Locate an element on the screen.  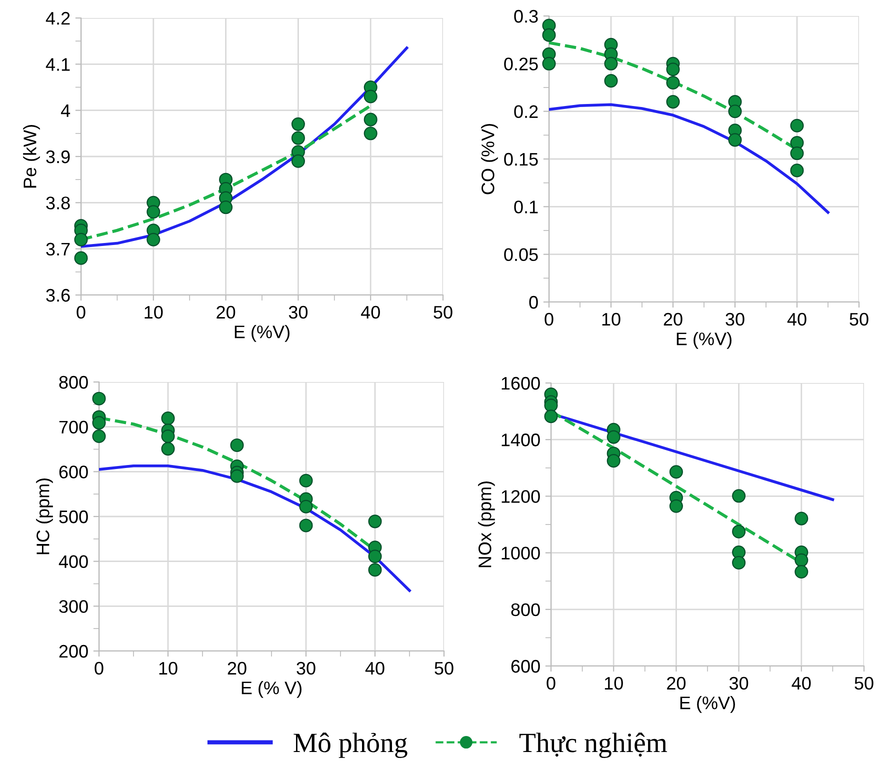
y-tick-label: 0.15 is located at coordinates (521, 159).